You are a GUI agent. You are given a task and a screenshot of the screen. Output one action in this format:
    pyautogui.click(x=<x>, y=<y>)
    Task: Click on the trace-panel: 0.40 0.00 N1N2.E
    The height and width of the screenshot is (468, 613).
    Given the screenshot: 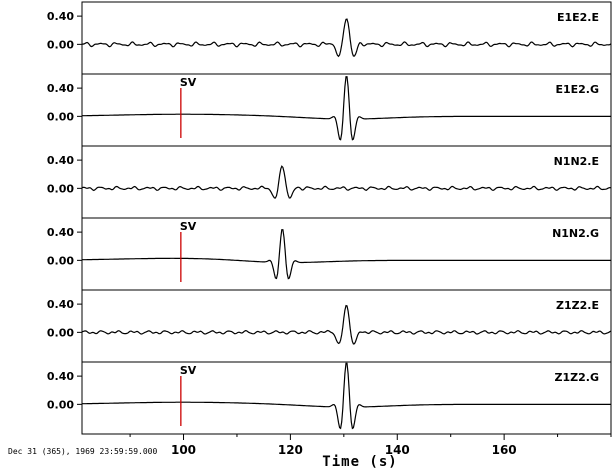 What is the action you would take?
    pyautogui.click(x=329, y=182)
    